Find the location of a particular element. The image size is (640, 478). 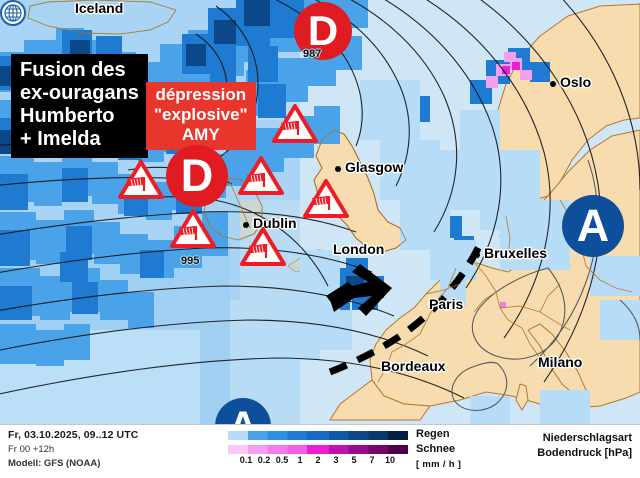

valid-datetime: Fr, 03.10.2025, 09..12 UTC is located at coordinates (73, 435).